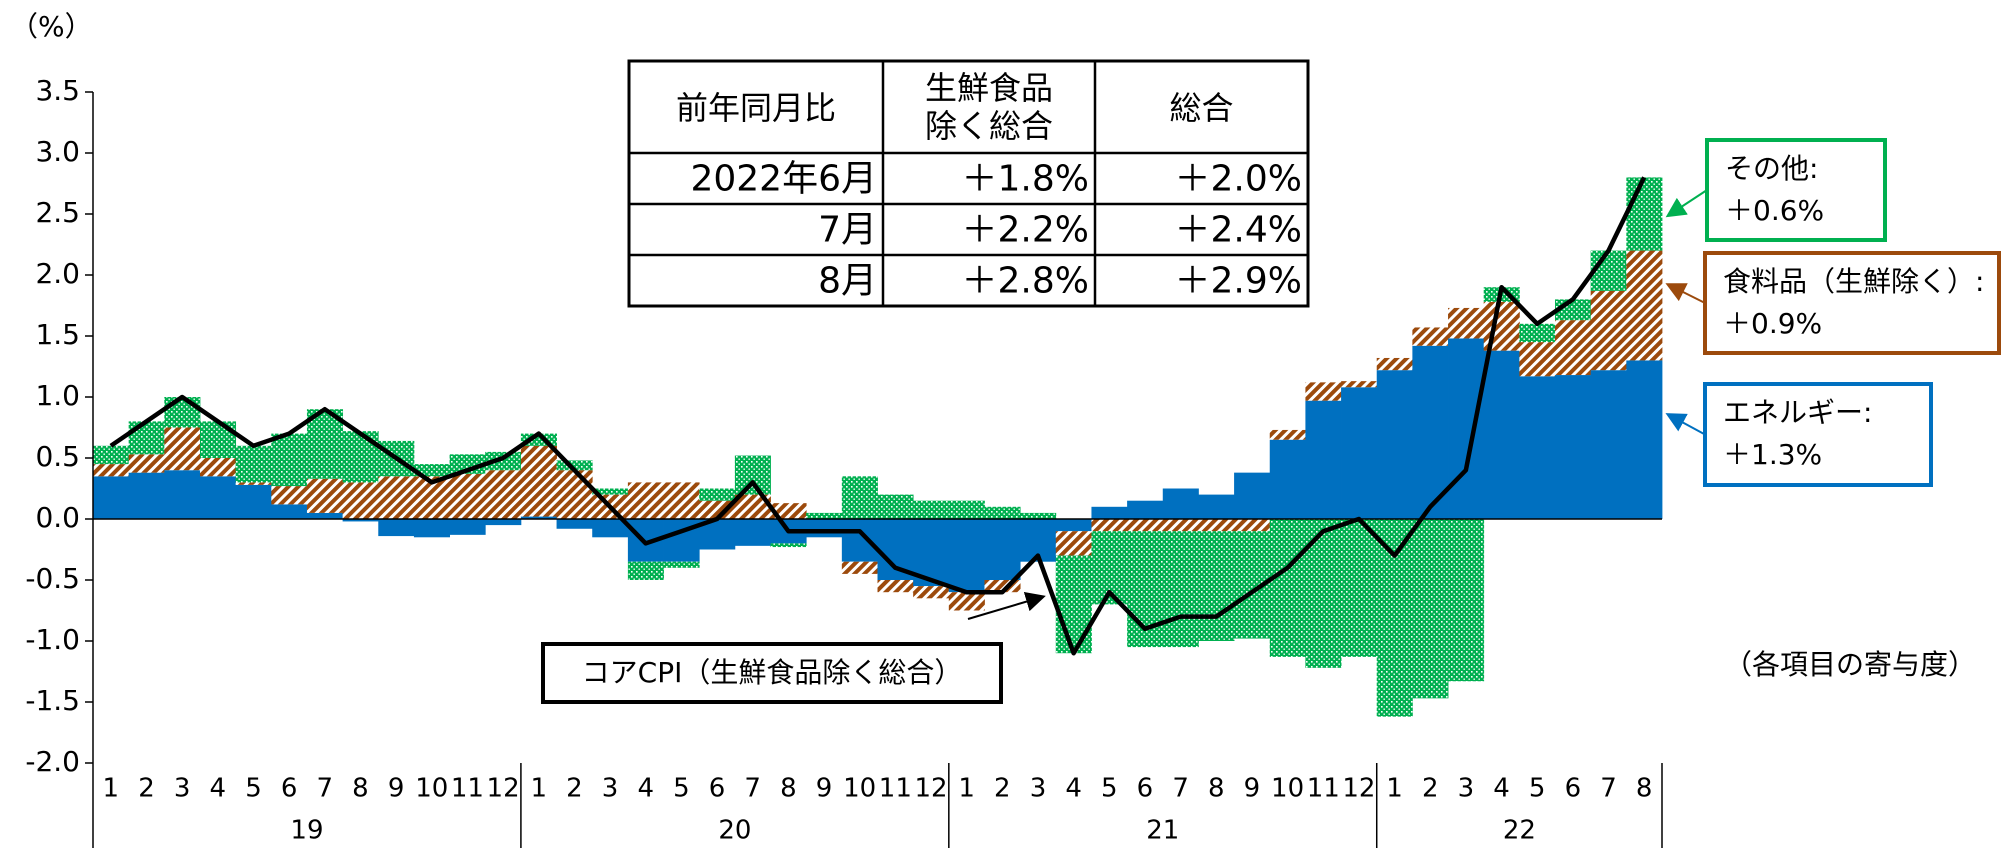 The height and width of the screenshot is (848, 2001). Describe the element at coordinates (52, 761) in the screenshot. I see `y-tick-label: -2.0` at that location.